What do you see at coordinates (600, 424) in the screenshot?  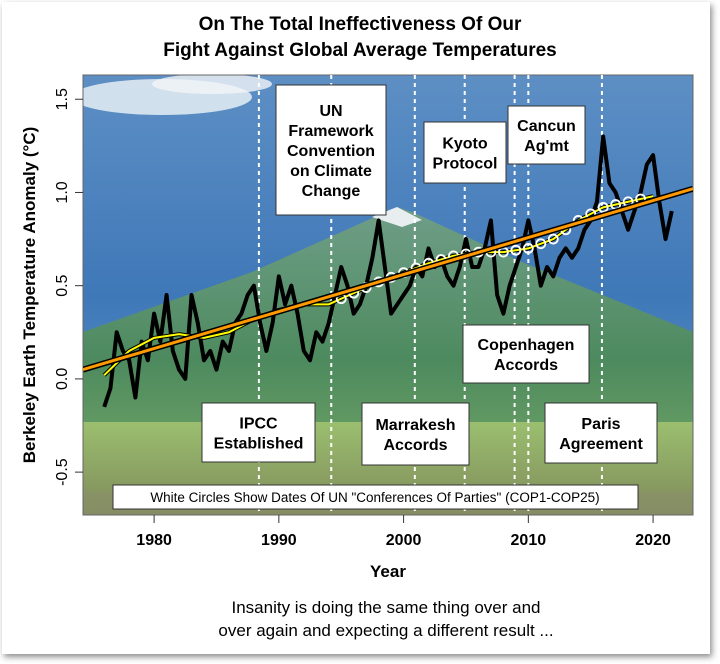 I see `event-annotation-label: Paris` at bounding box center [600, 424].